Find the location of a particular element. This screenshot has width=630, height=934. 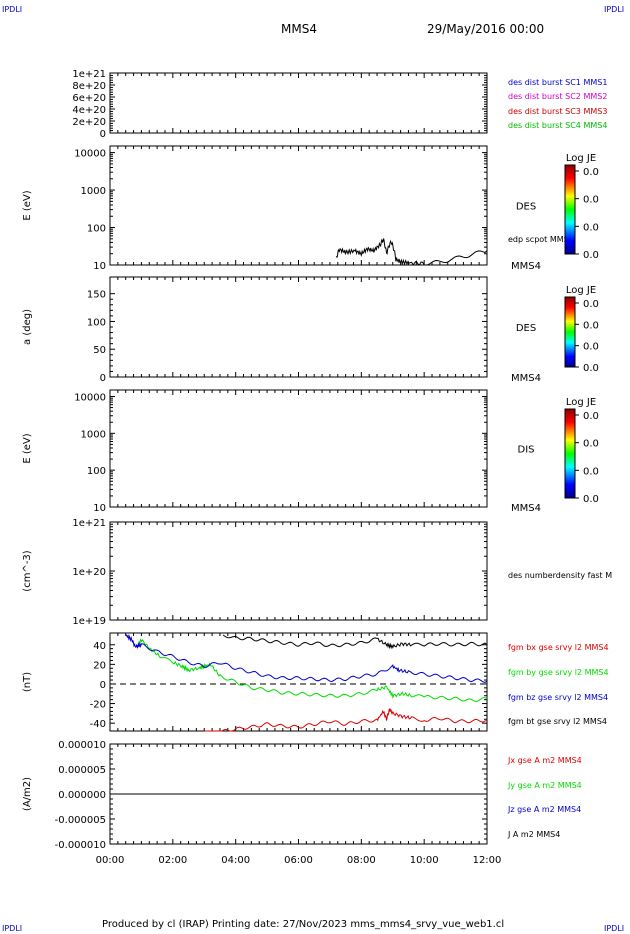

y-tick-label: 0.000010 is located at coordinates (82, 745).